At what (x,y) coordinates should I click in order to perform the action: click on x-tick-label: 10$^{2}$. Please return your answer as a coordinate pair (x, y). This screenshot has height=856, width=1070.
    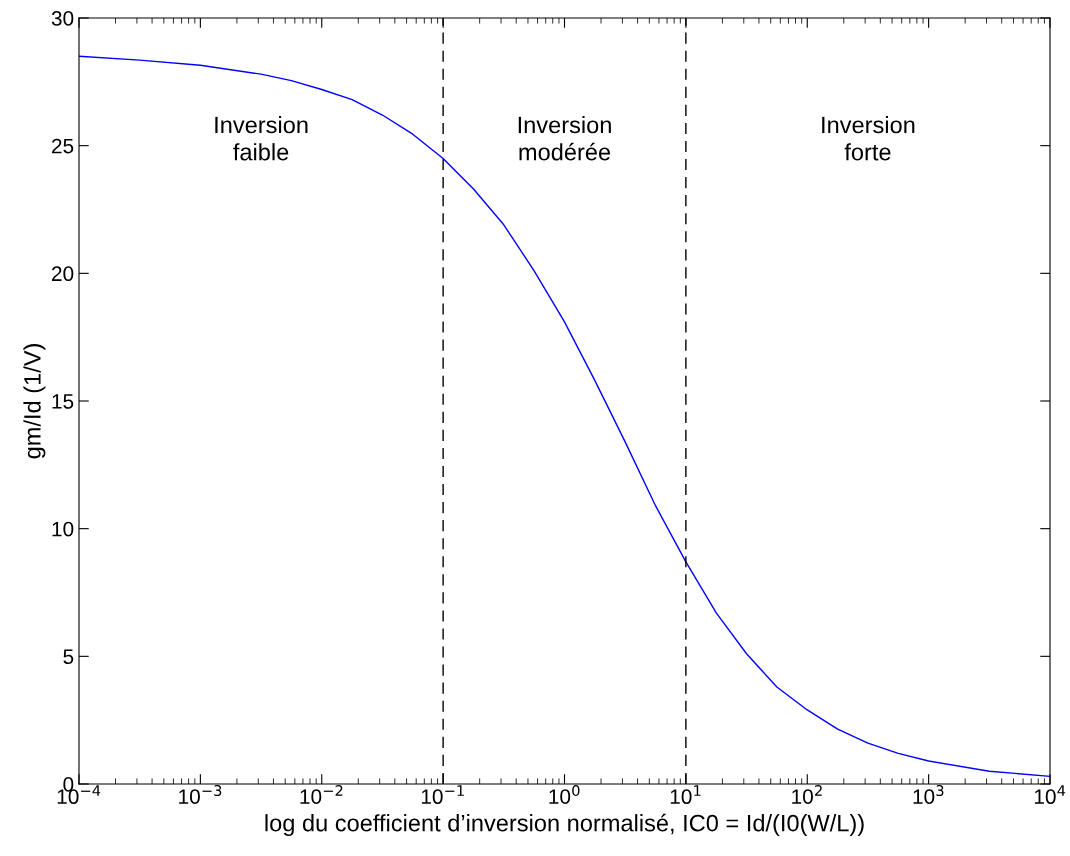
    Looking at the image, I should click on (807, 794).